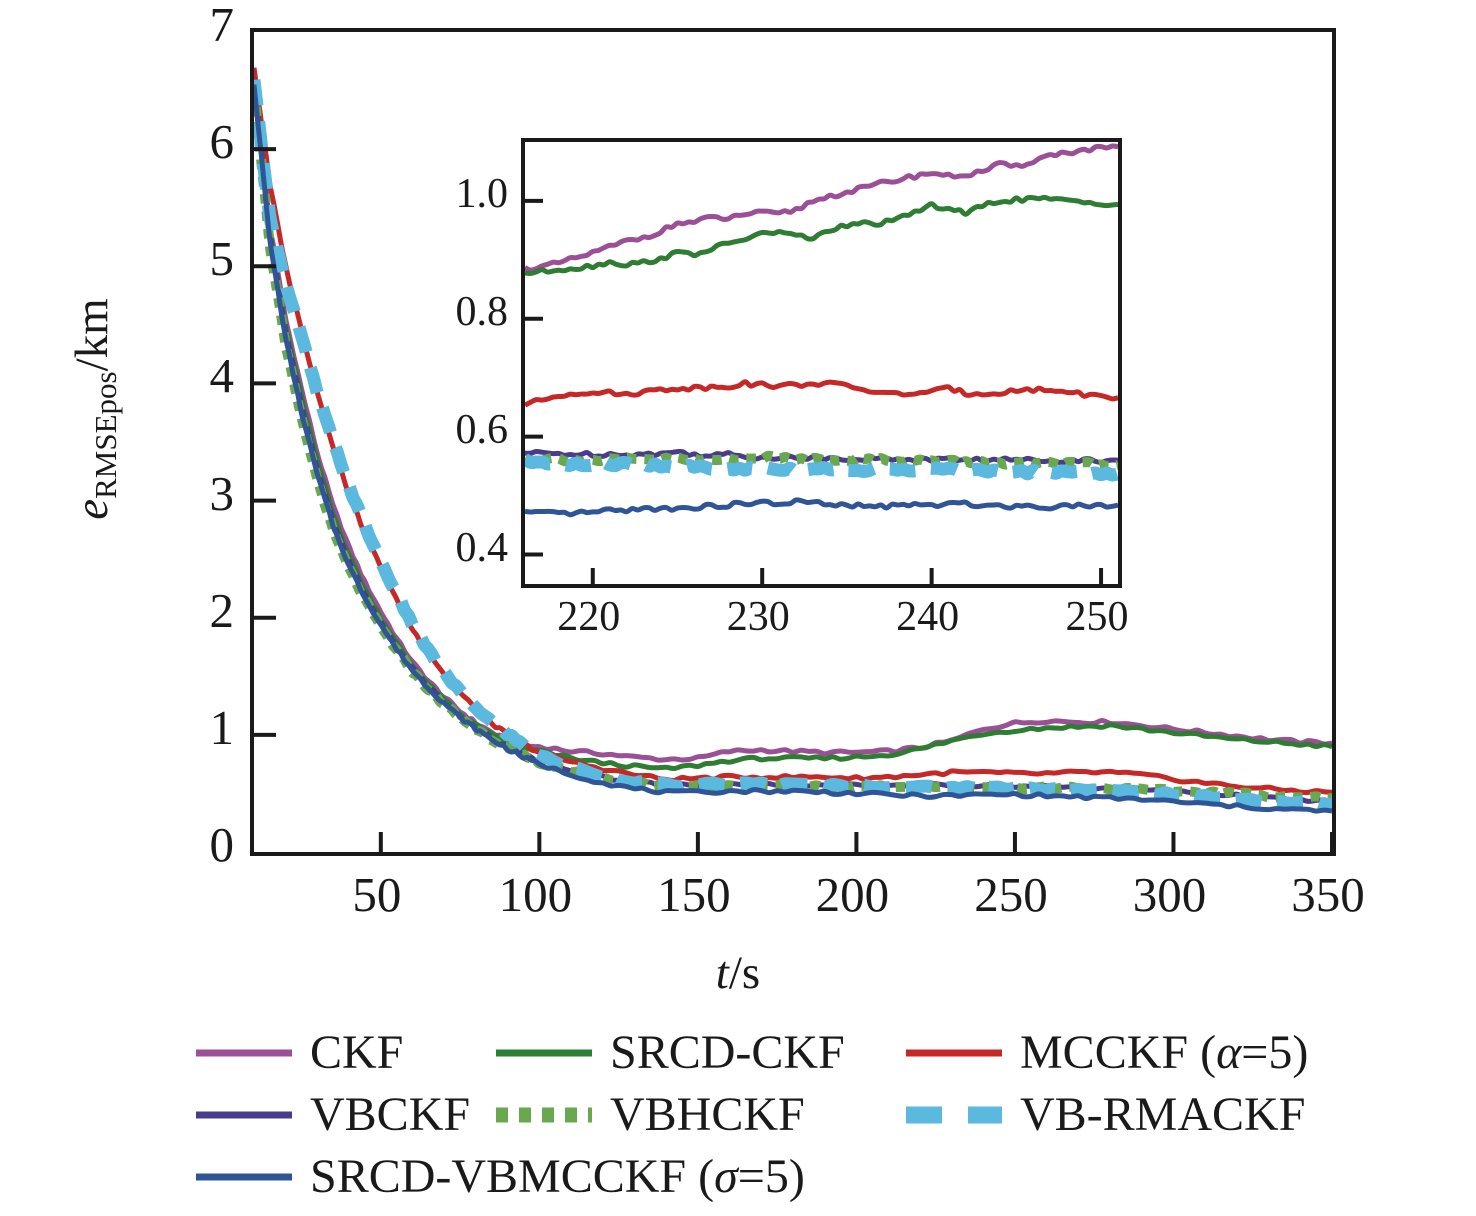 The width and height of the screenshot is (1476, 1216). What do you see at coordinates (954, 1115) in the screenshot?
I see `legend-swatch-vb_rmackf-icon` at bounding box center [954, 1115].